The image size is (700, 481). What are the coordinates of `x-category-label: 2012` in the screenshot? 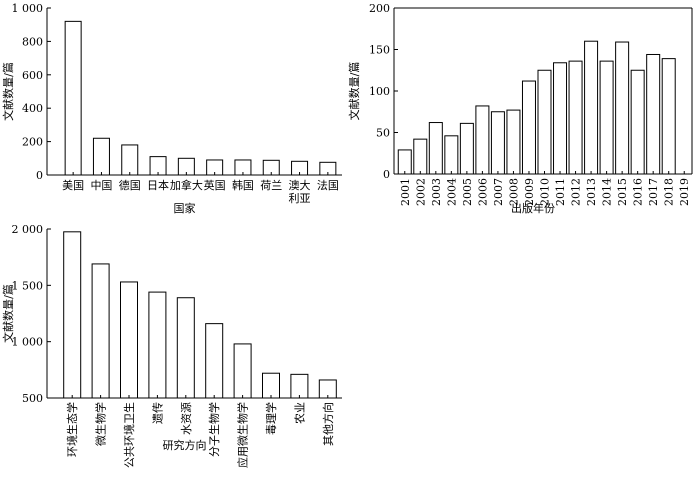 It's located at (576, 192).